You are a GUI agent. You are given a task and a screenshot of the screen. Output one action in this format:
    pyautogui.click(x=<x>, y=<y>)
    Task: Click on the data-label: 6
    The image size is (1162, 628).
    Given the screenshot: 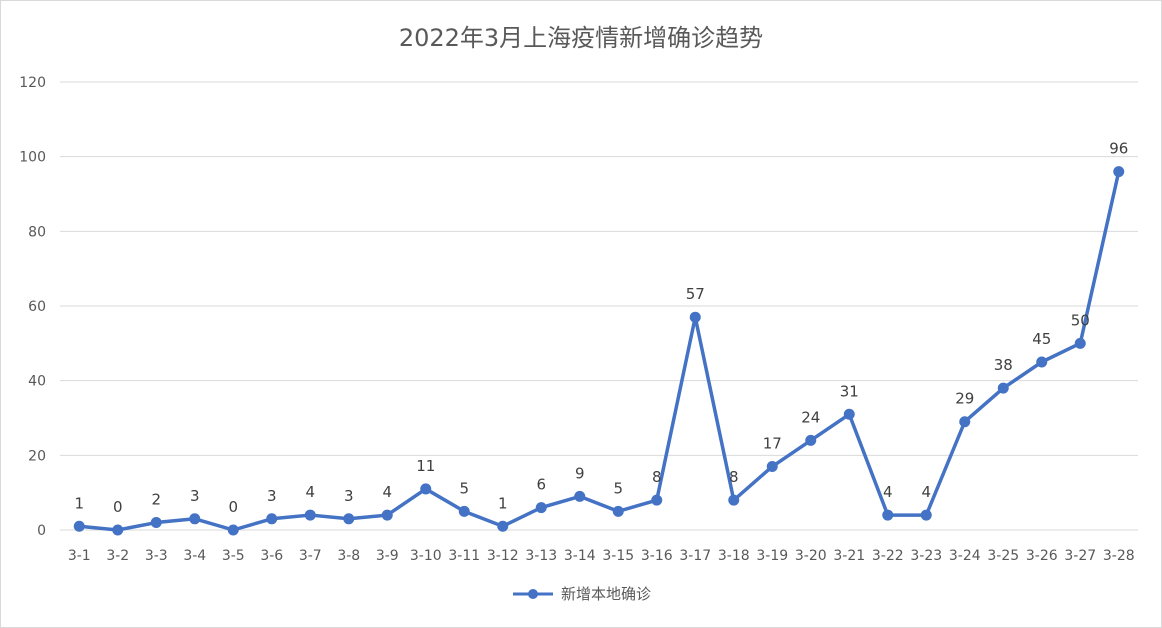 What is the action you would take?
    pyautogui.click(x=541, y=485)
    